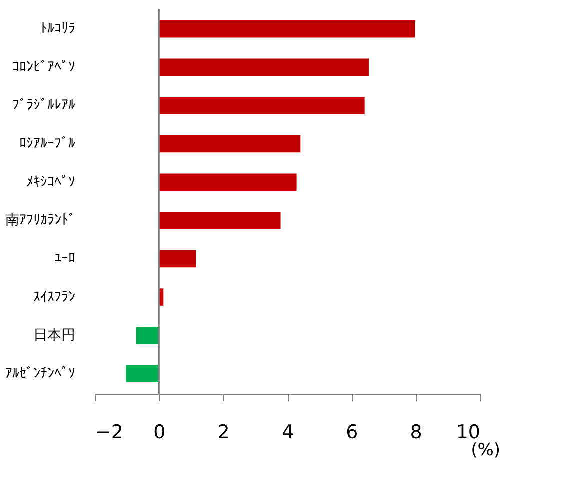 This screenshot has width=563, height=484. I want to click on x-tick-label: 8, so click(416, 433).